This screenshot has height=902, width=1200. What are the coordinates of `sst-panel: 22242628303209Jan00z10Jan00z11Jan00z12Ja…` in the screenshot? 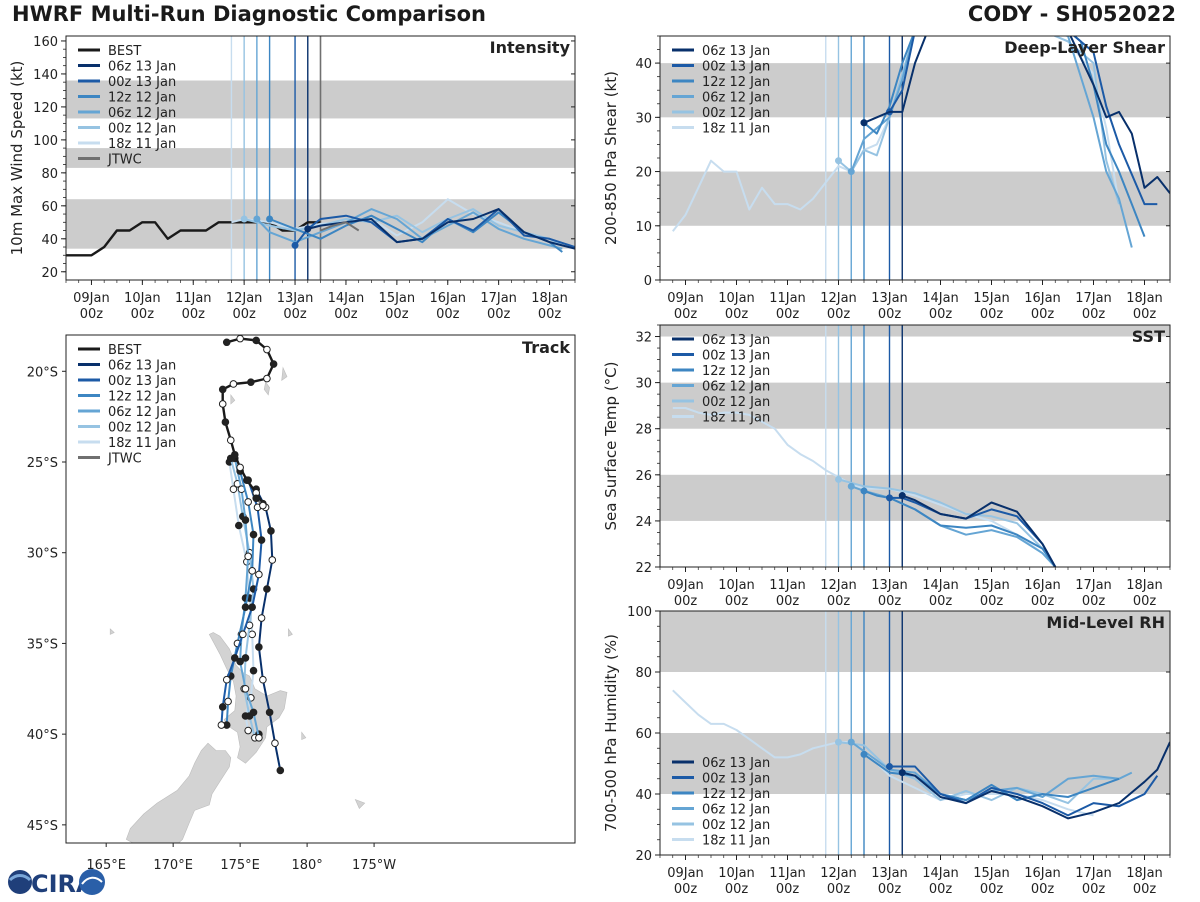 It's located at (886, 466).